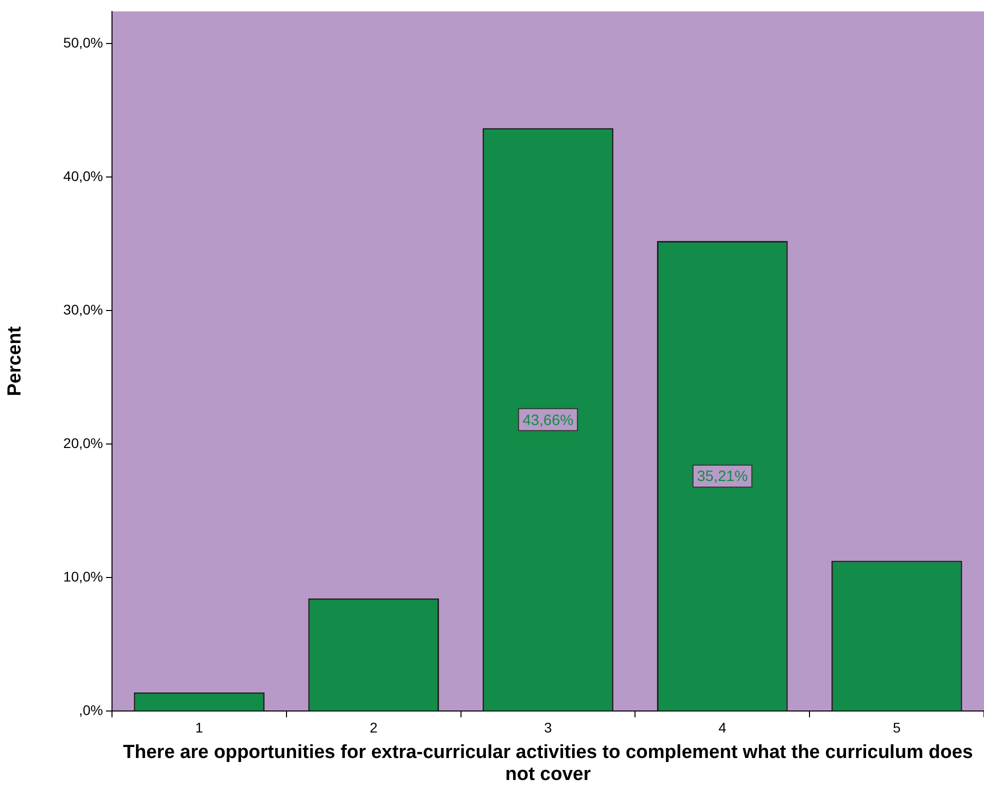 The image size is (984, 794). Describe the element at coordinates (722, 477) in the screenshot. I see `data-label: 35,21%` at that location.